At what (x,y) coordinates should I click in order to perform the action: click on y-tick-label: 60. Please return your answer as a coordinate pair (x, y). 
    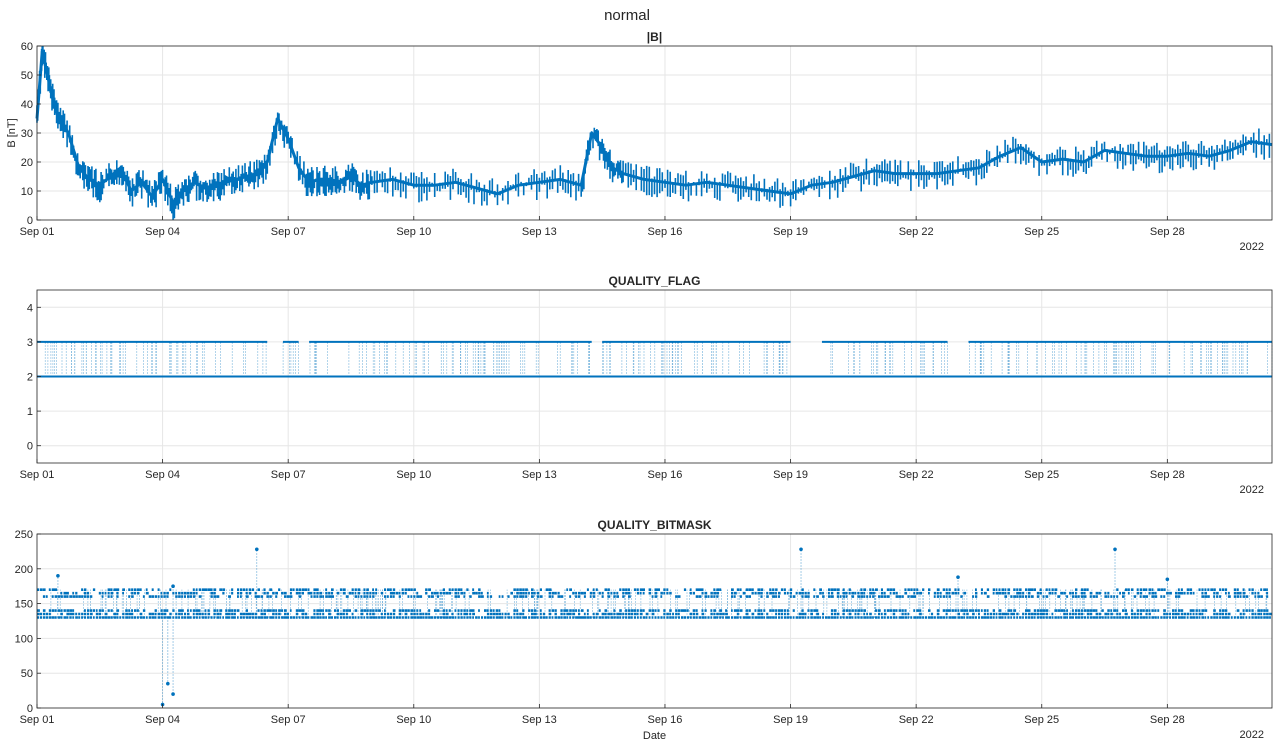
    Looking at the image, I should click on (27, 47).